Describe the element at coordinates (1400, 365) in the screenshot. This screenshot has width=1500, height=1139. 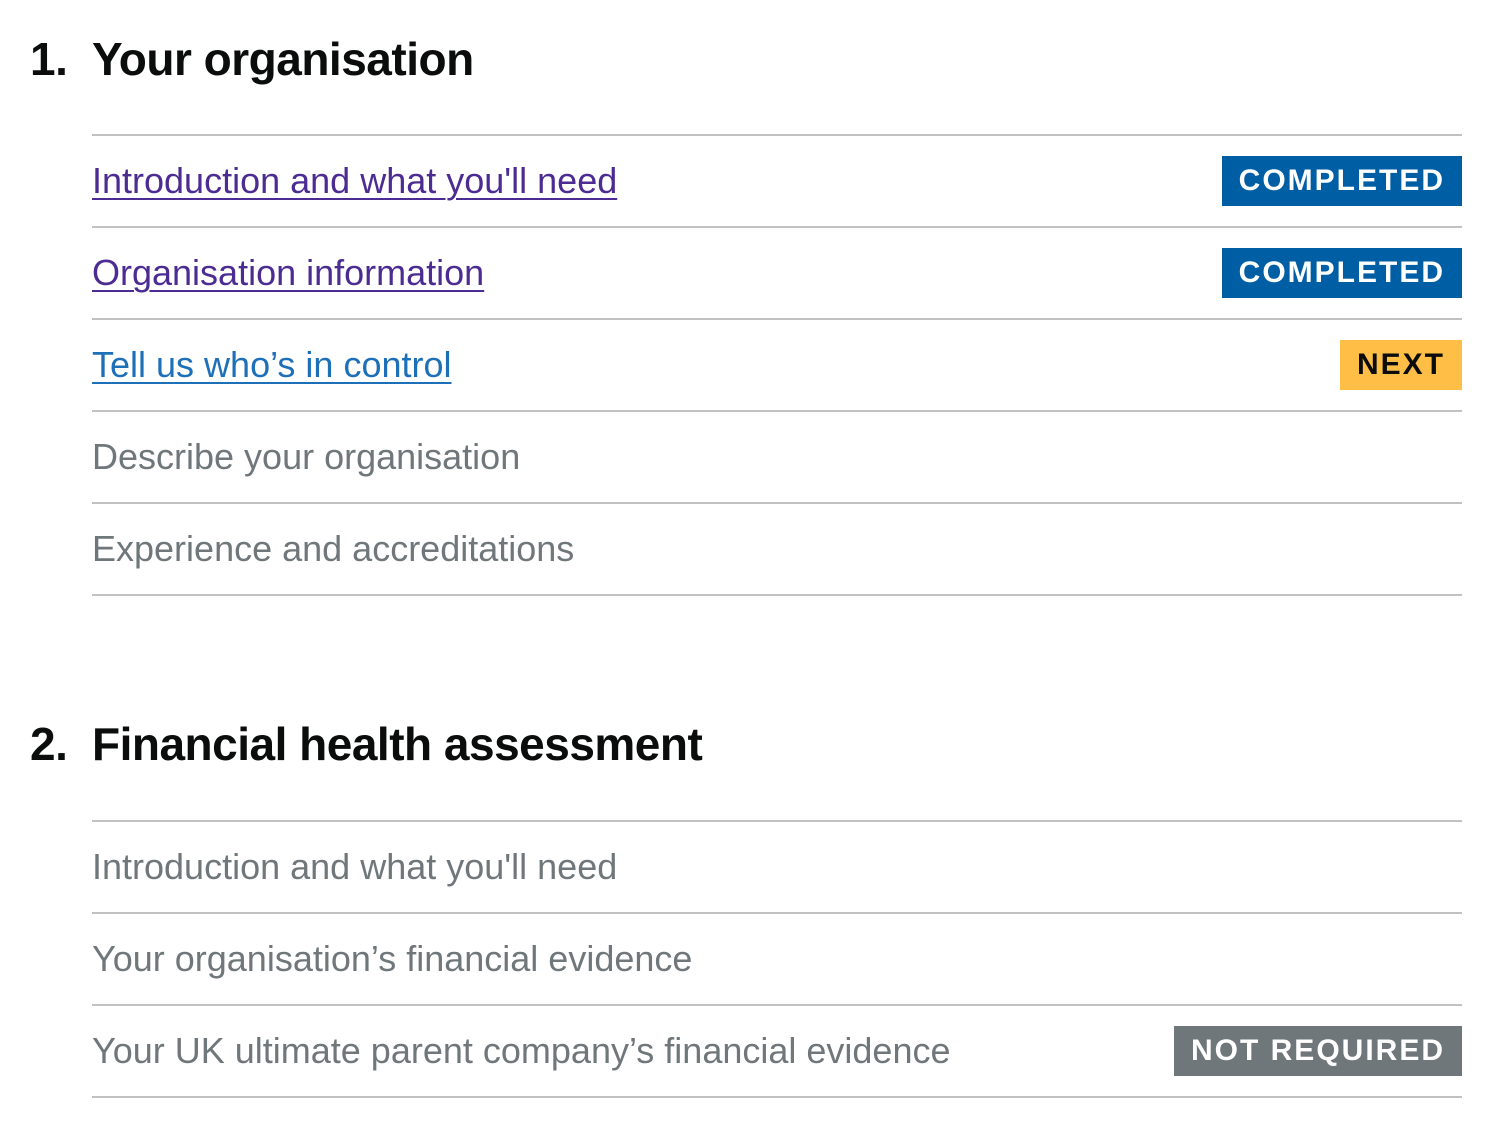
I see `status-badge-next: NEXT` at that location.